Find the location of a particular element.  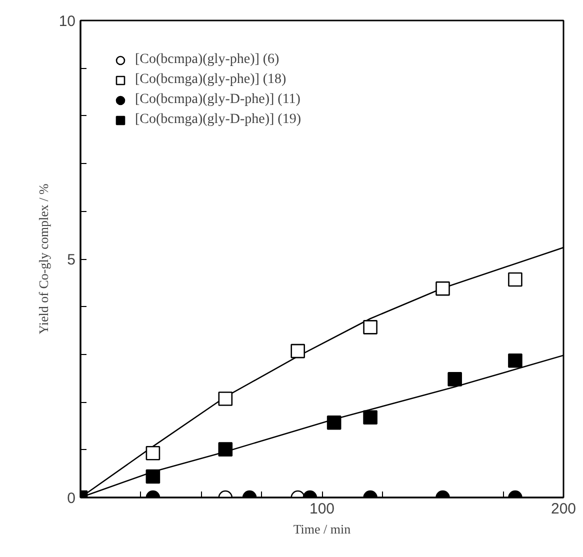

y-tick-label: 10 is located at coordinates (67, 21).